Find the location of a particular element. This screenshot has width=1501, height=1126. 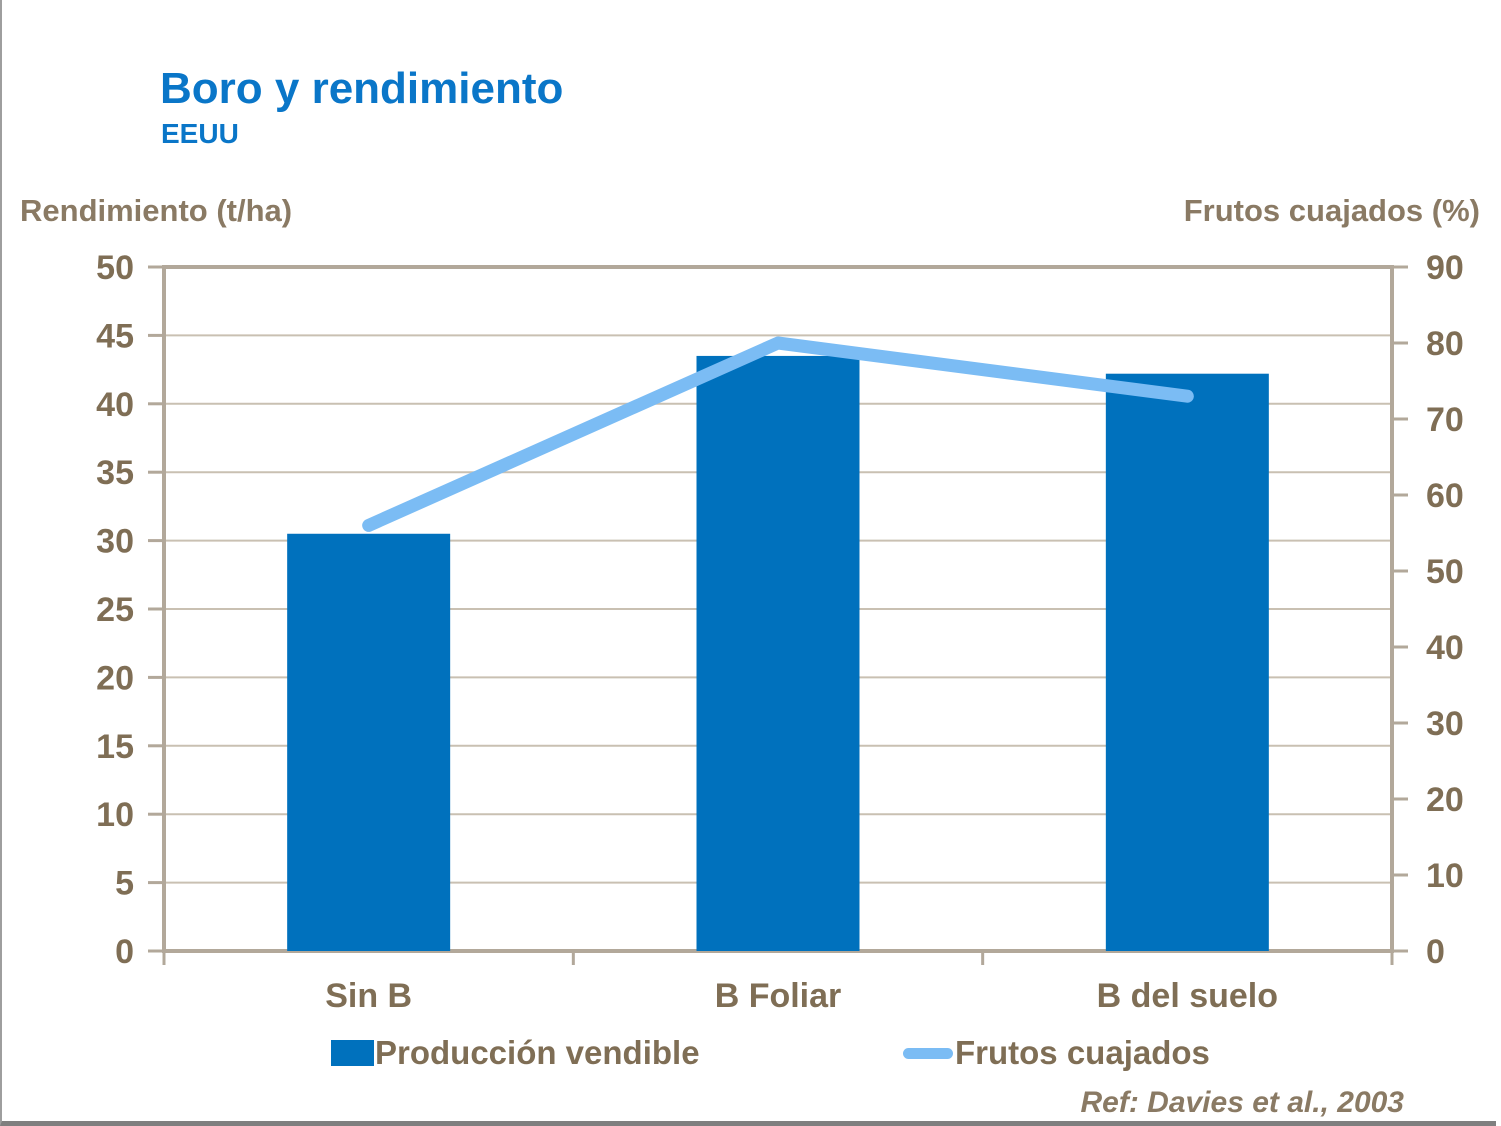

right-tick-label: 70 is located at coordinates (1445, 420).